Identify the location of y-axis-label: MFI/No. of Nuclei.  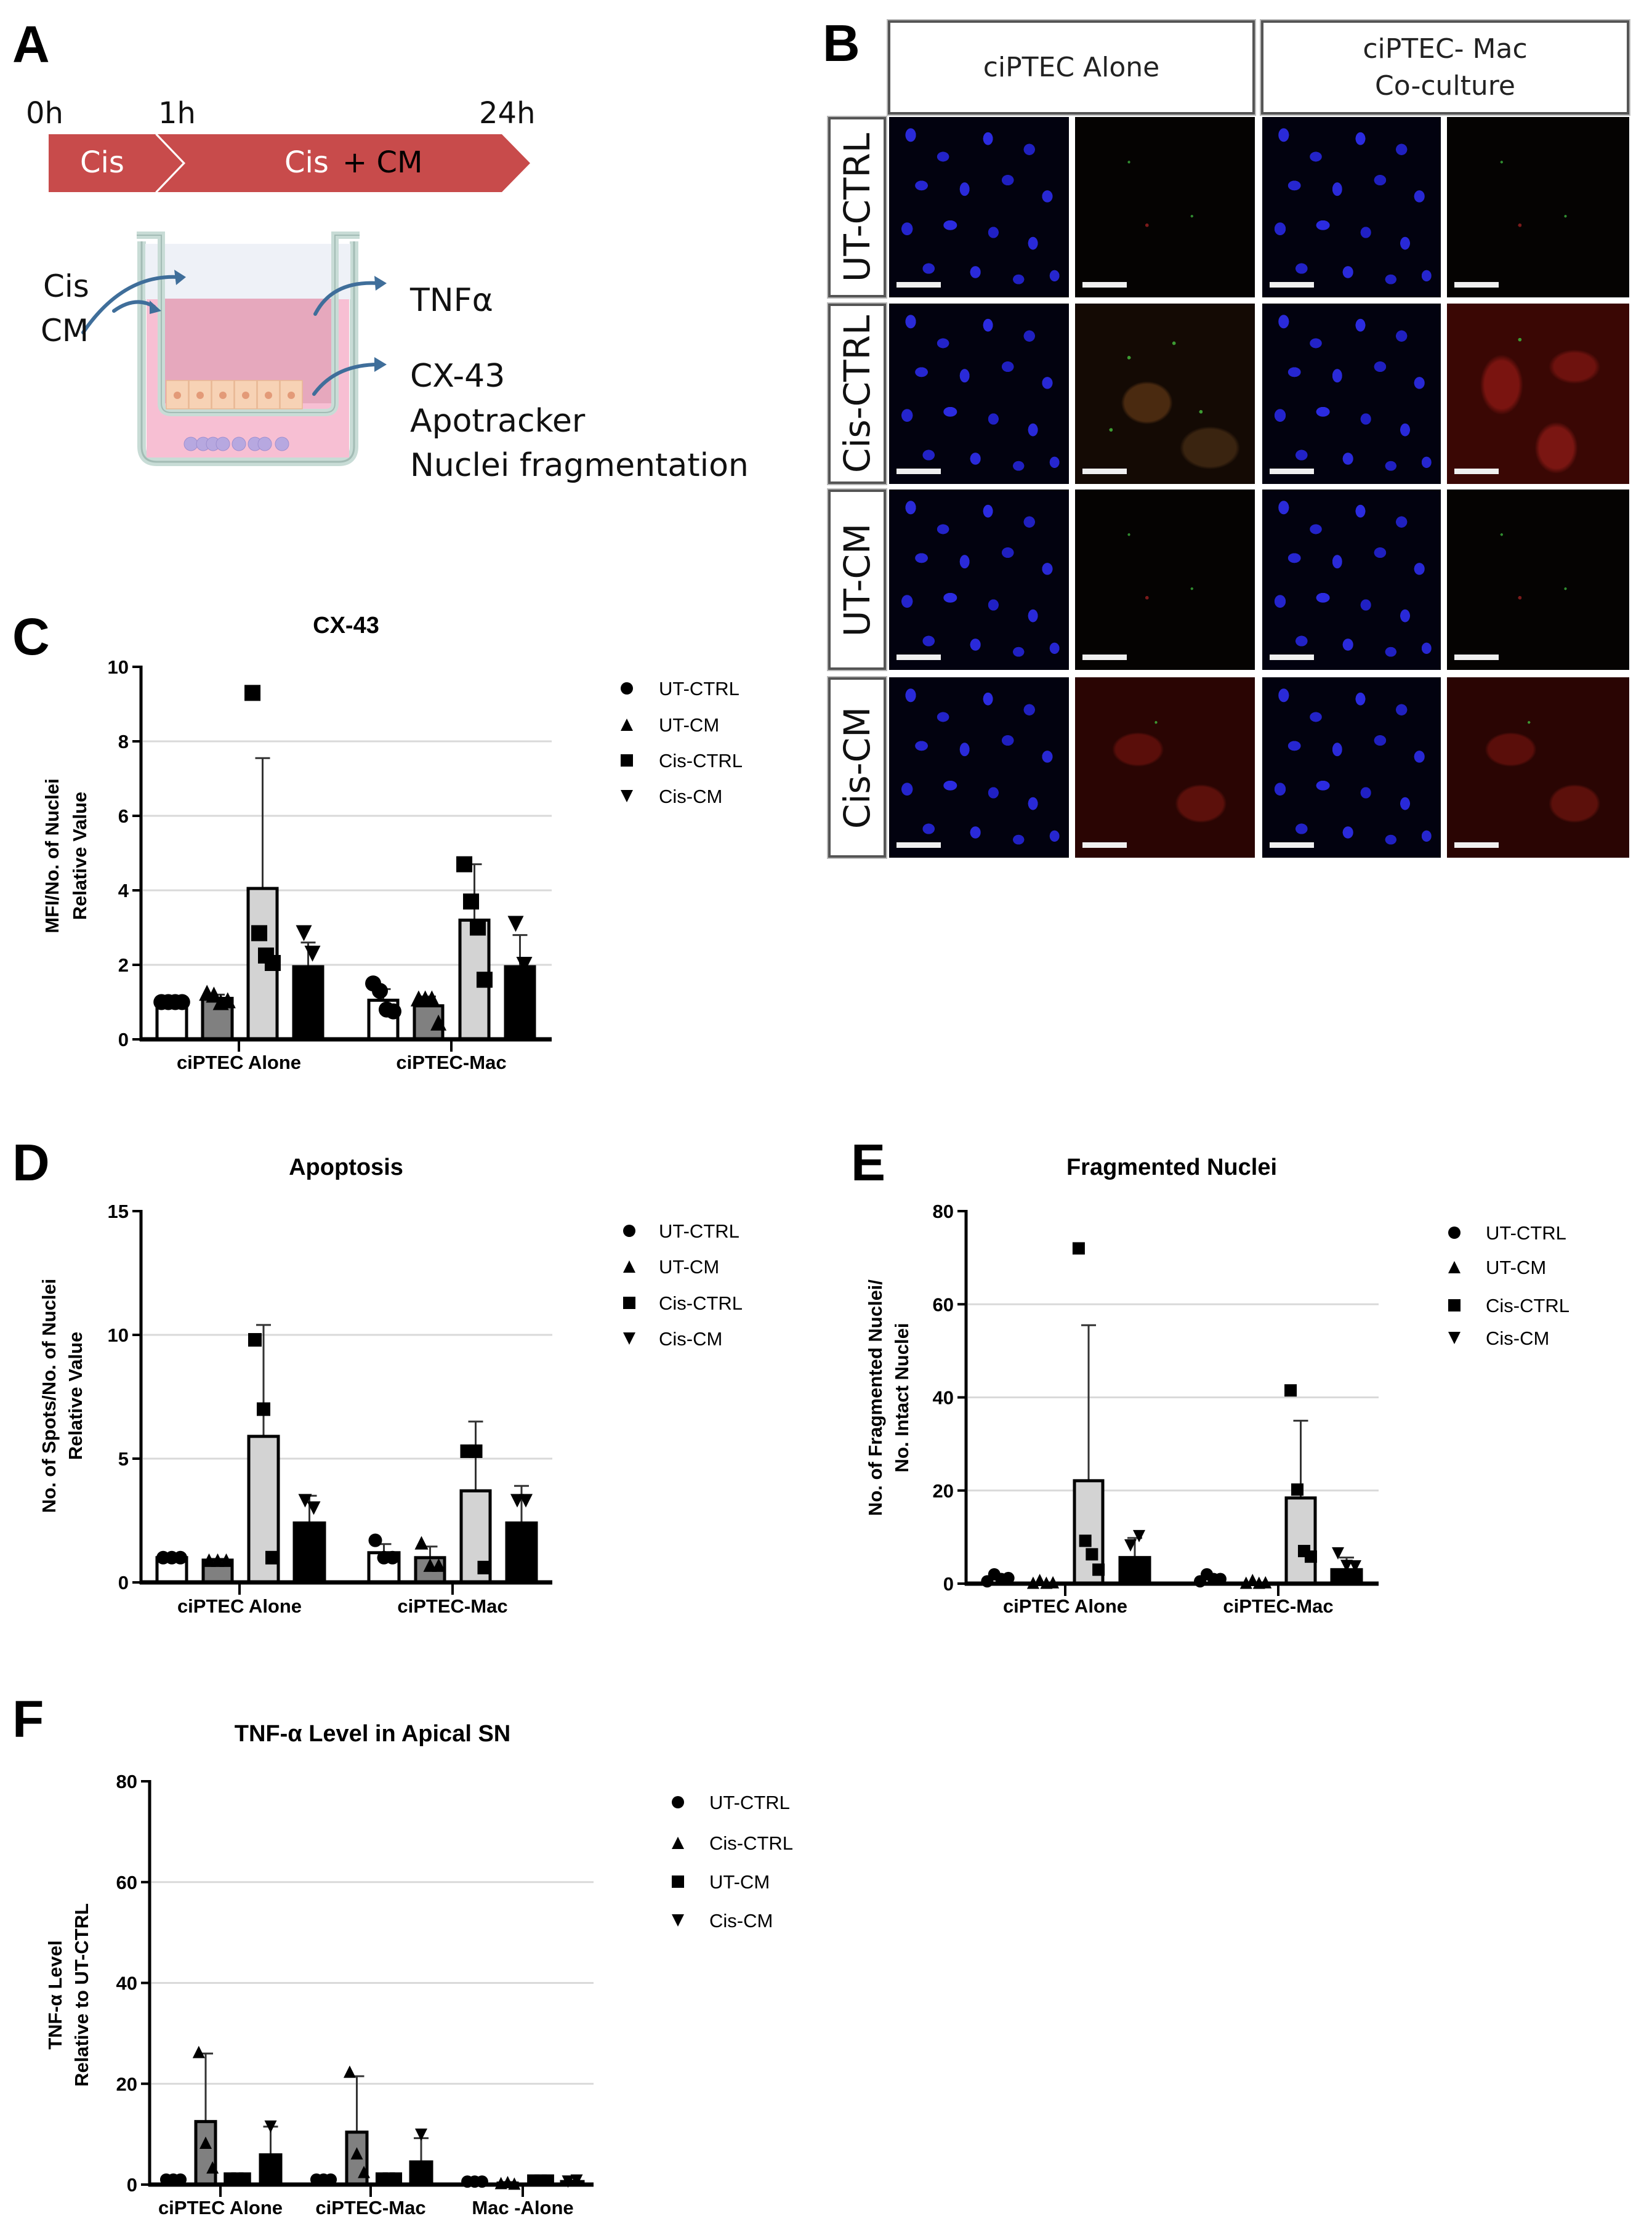
(52, 855).